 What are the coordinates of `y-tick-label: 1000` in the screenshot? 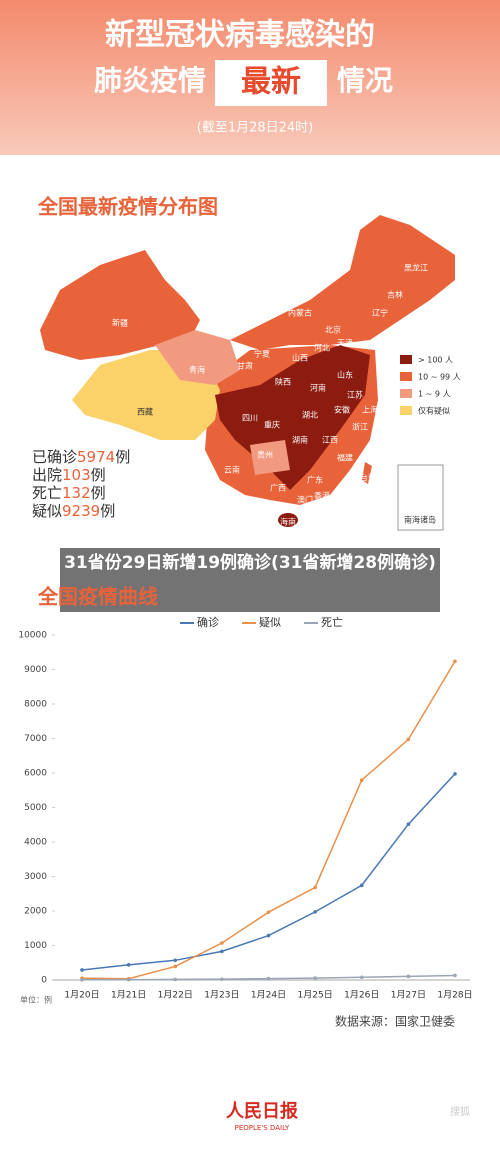 It's located at (35, 946).